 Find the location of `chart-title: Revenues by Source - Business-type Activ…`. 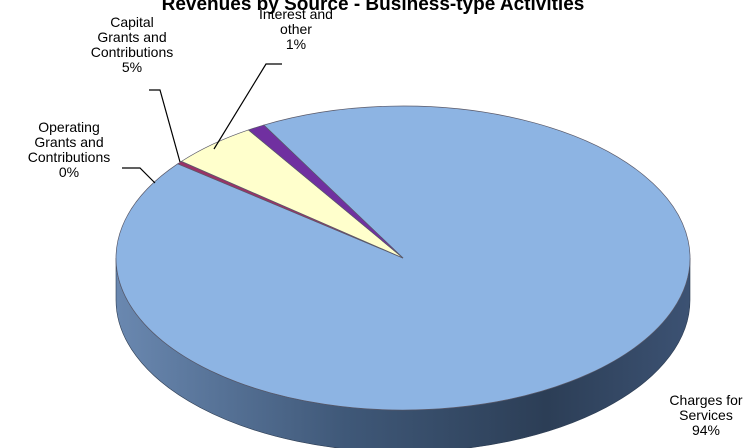

chart-title: Revenues by Source - Business-type Activ… is located at coordinates (373, 7).